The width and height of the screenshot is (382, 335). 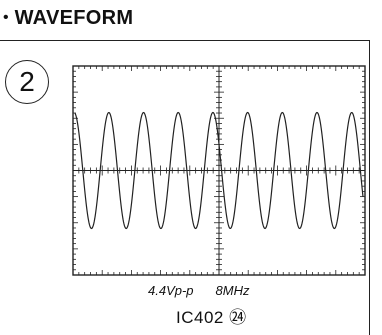 What do you see at coordinates (74, 17) in the screenshot?
I see `section-title: WAVEFORM` at bounding box center [74, 17].